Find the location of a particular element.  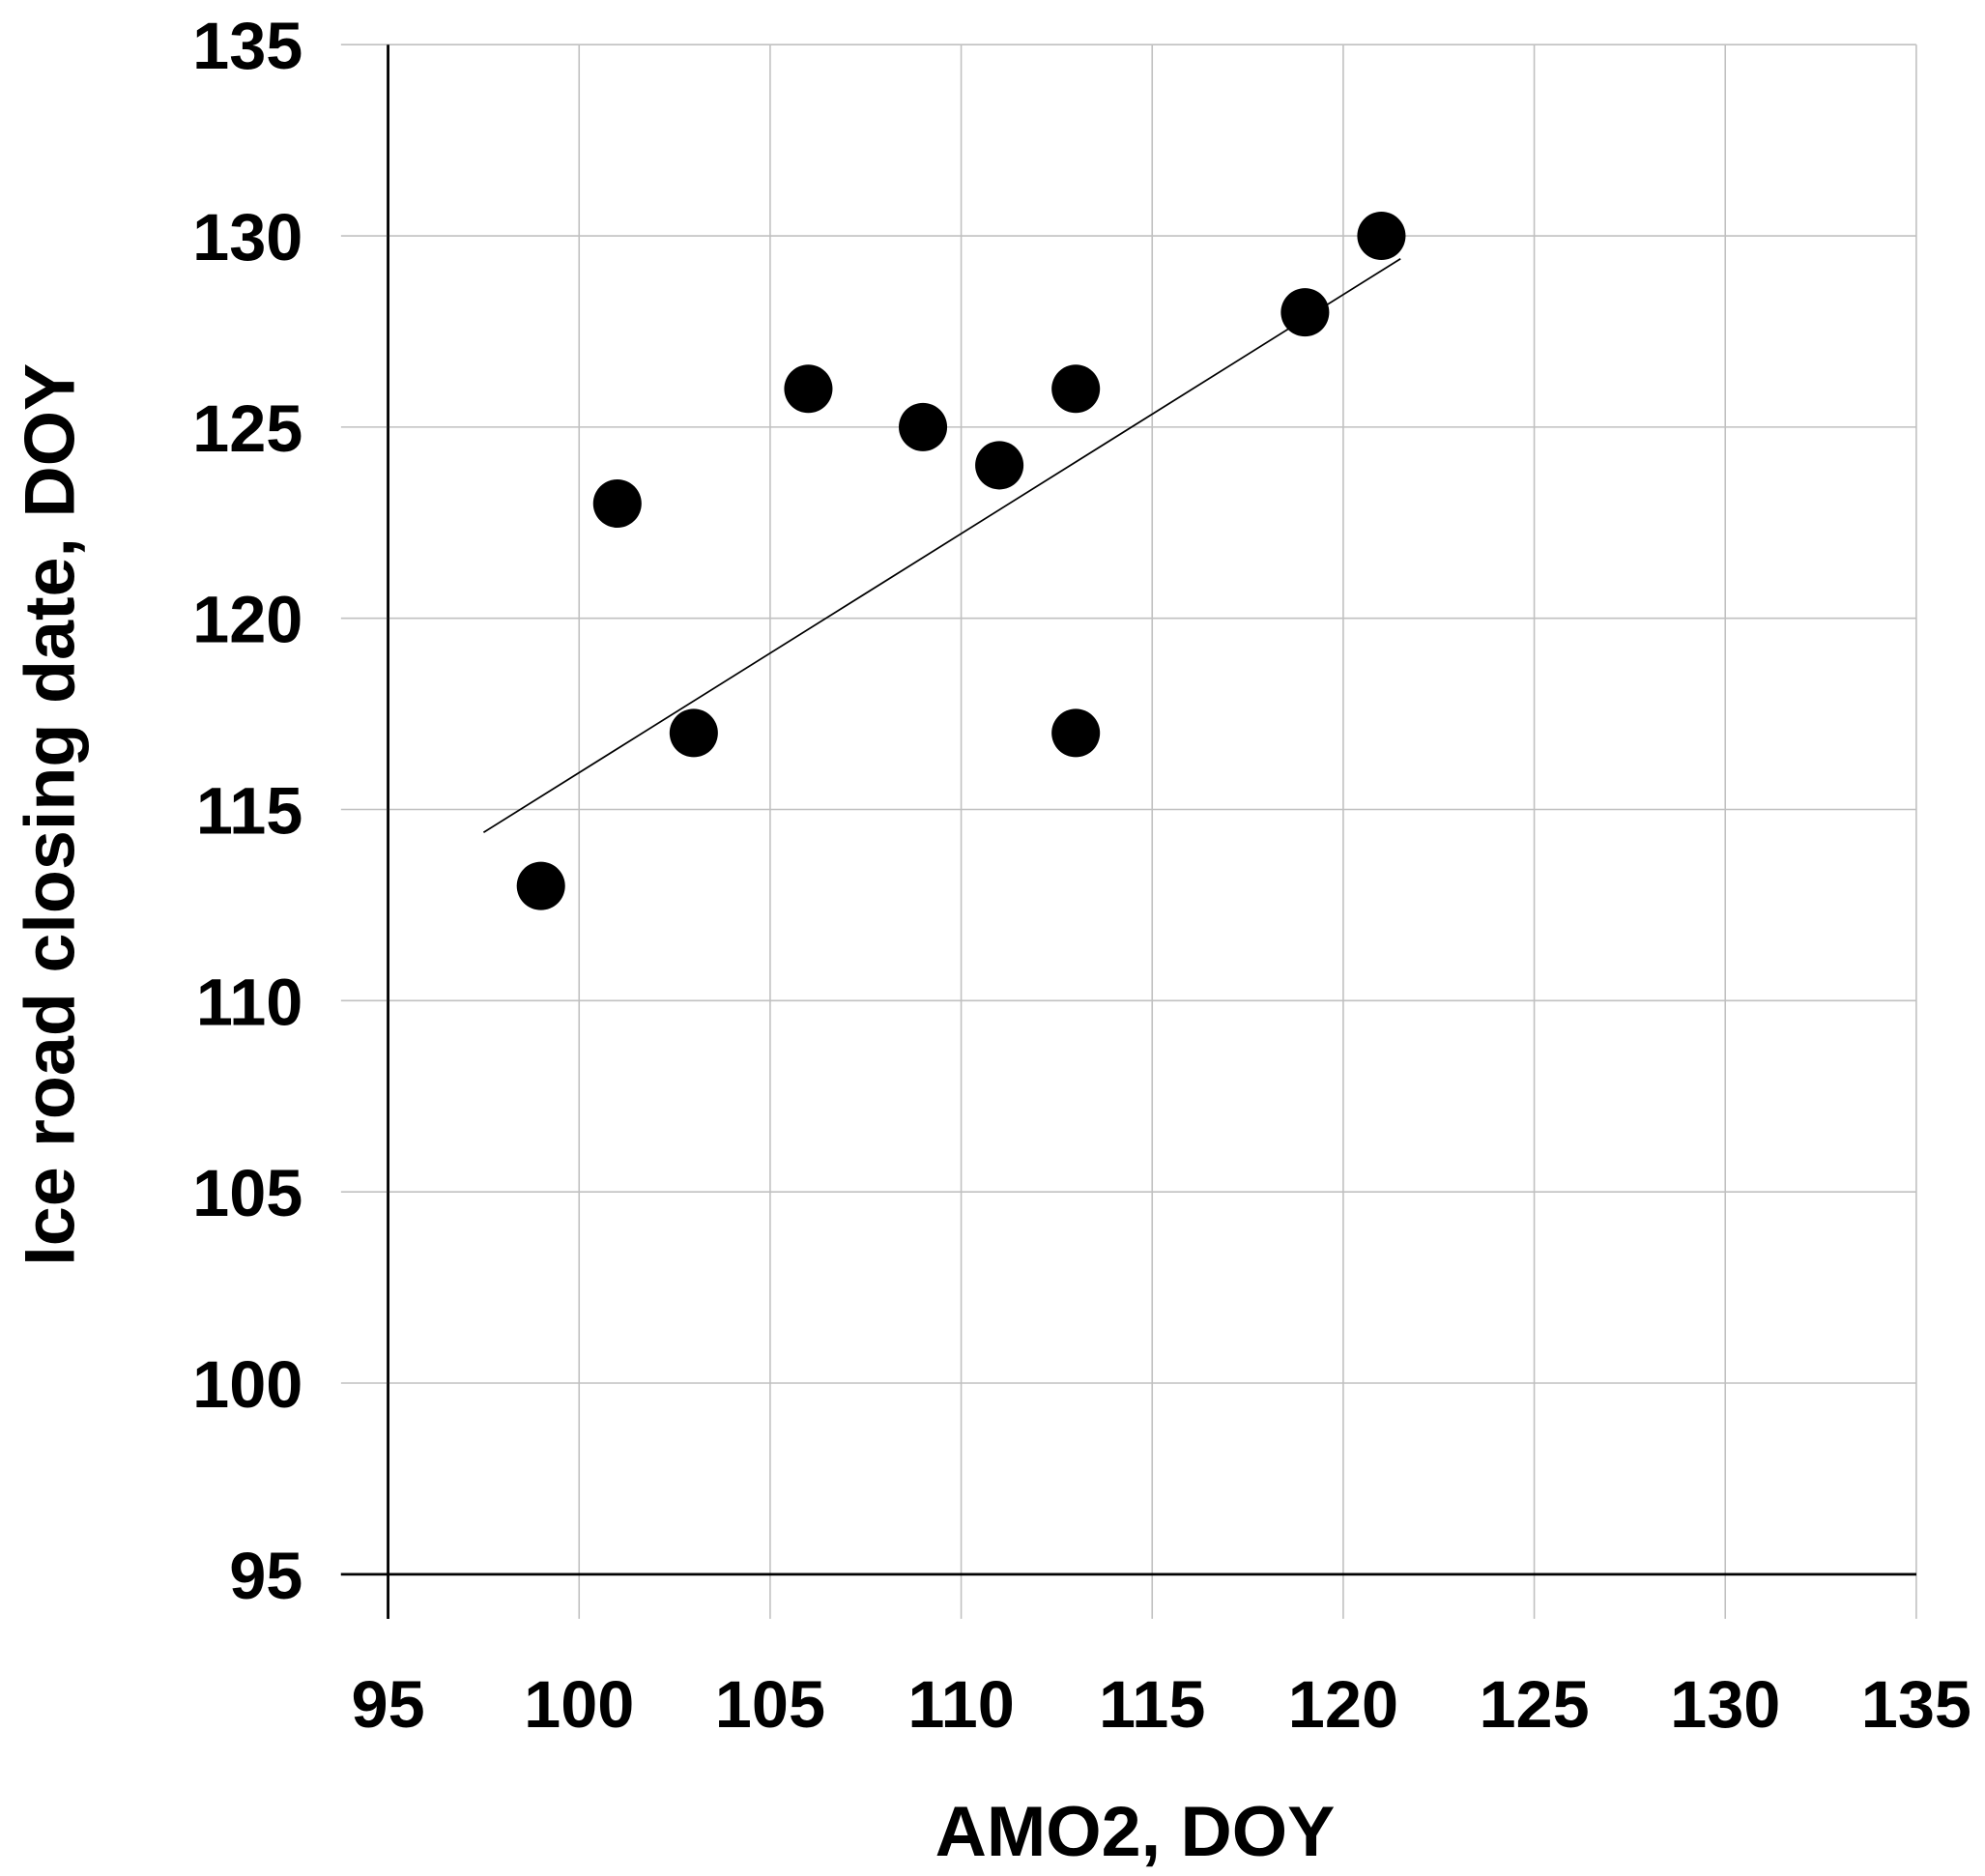

x-tick-label: 135 is located at coordinates (1916, 1704).